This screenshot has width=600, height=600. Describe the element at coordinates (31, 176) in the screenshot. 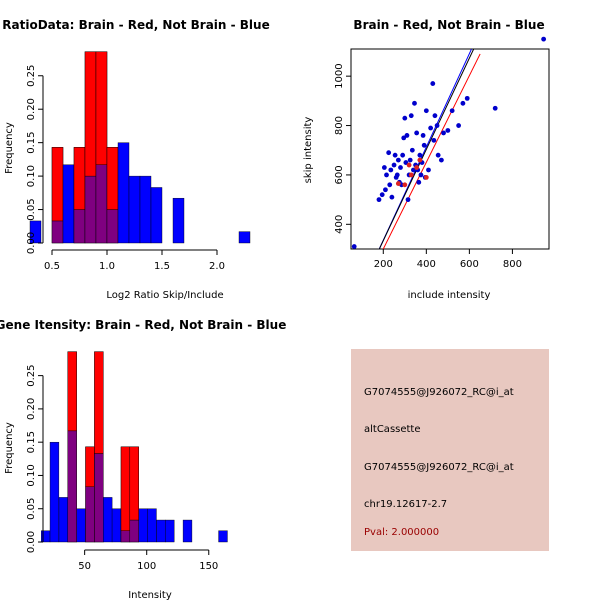

I see `y-tick-label: 0.10` at that location.